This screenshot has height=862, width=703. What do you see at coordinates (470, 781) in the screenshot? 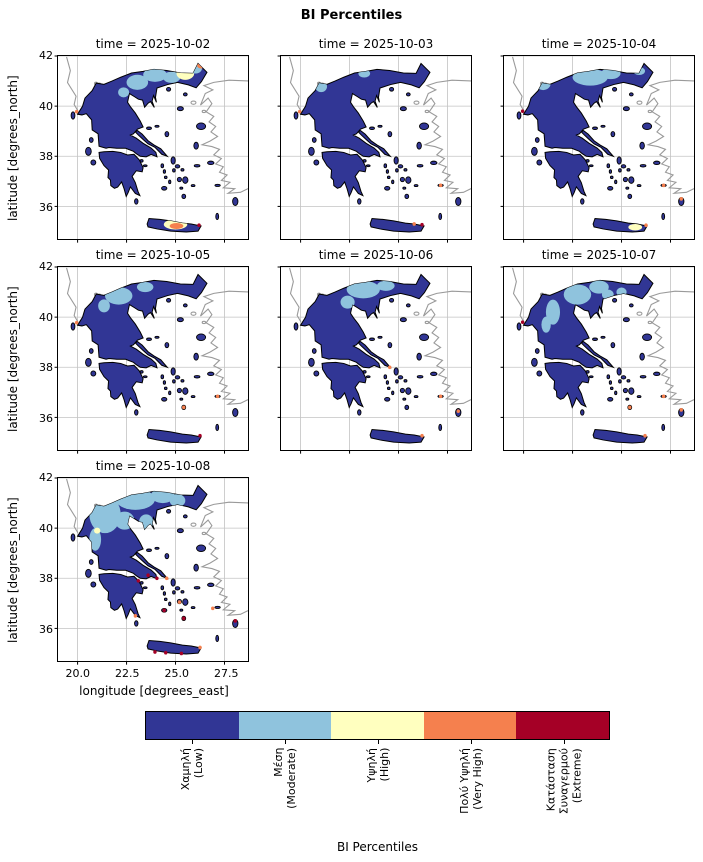
I see `colorbar-category-label: Πολύ Υψηλή (Very High)` at bounding box center [470, 781].